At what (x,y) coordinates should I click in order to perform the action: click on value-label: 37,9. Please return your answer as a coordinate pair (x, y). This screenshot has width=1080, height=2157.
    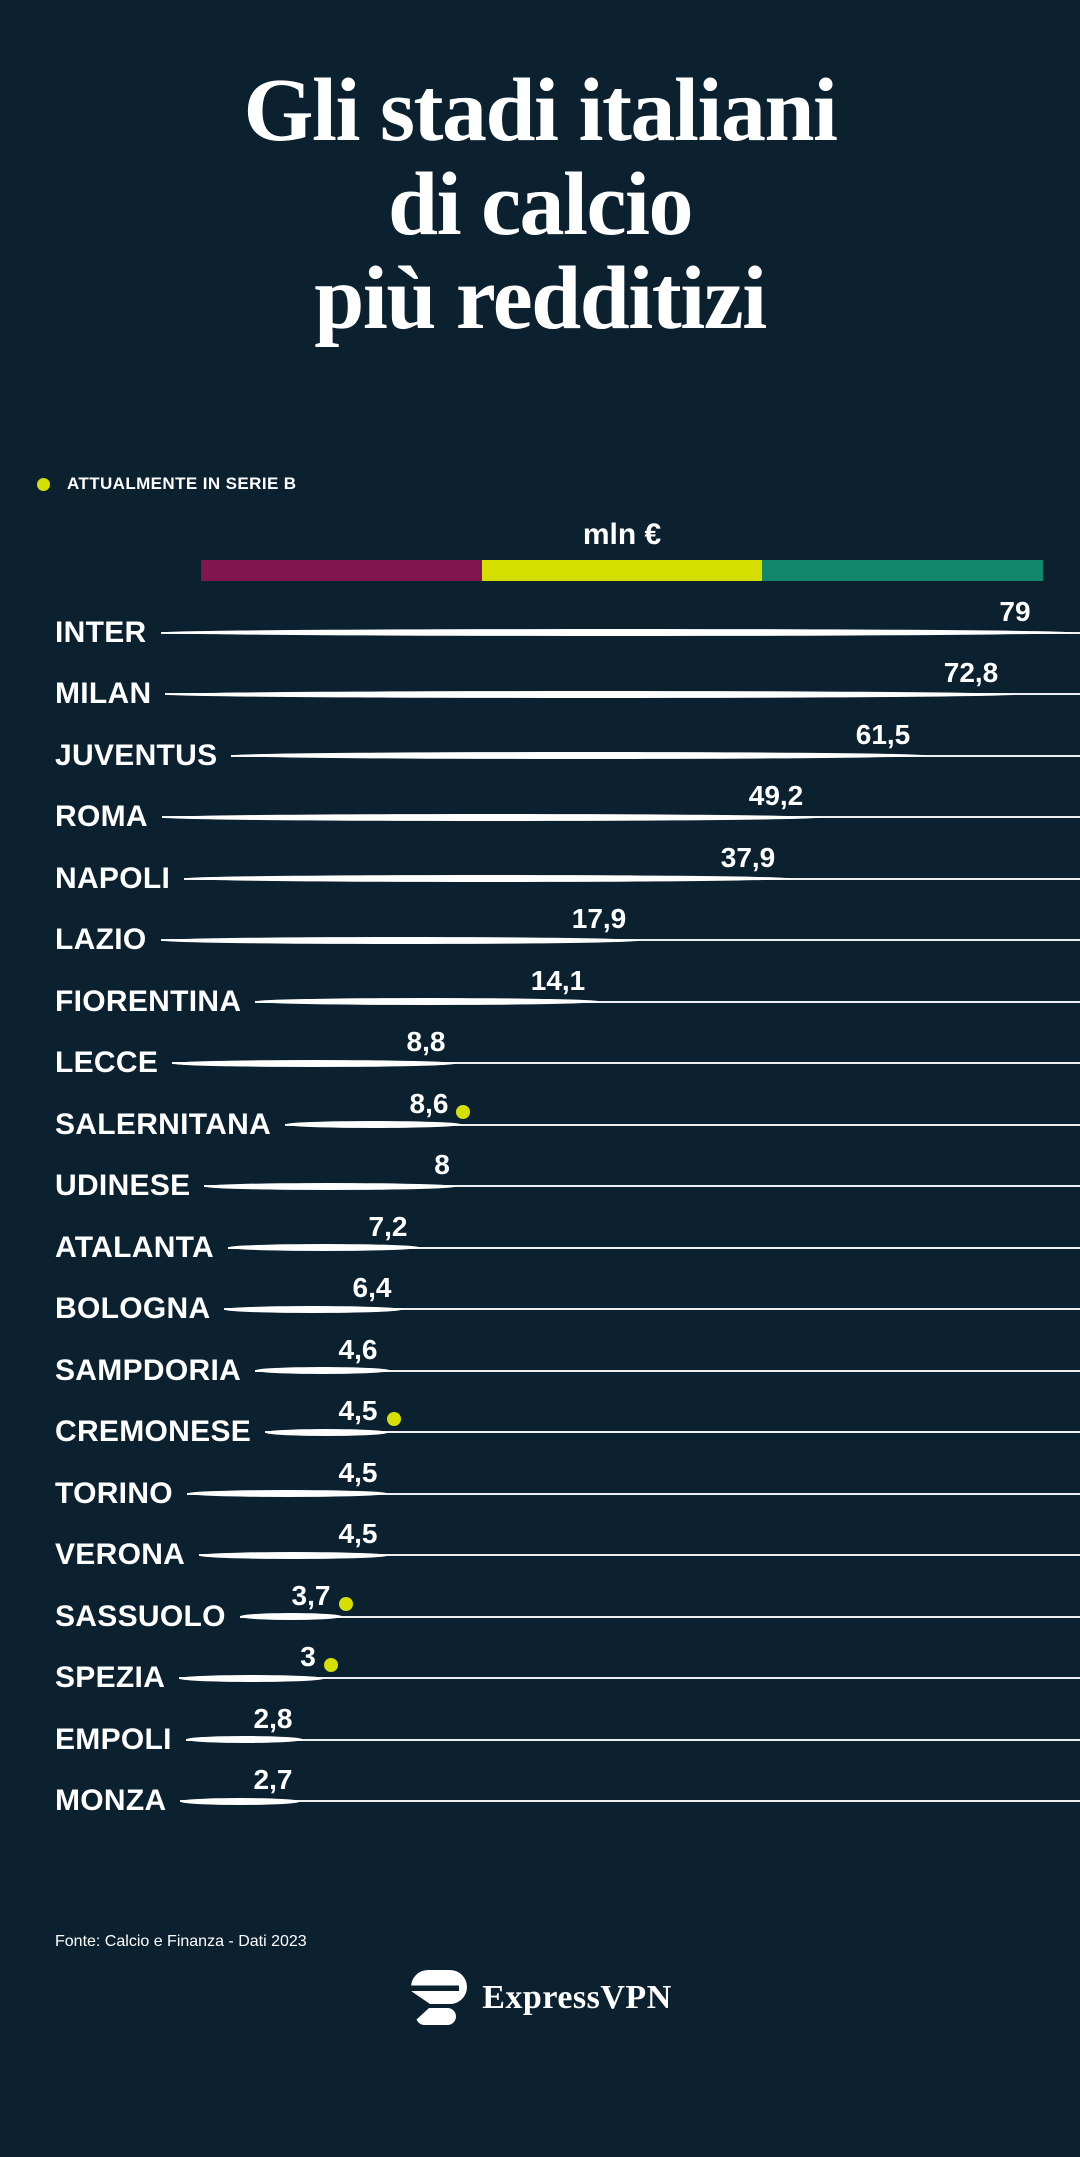
    Looking at the image, I should click on (748, 858).